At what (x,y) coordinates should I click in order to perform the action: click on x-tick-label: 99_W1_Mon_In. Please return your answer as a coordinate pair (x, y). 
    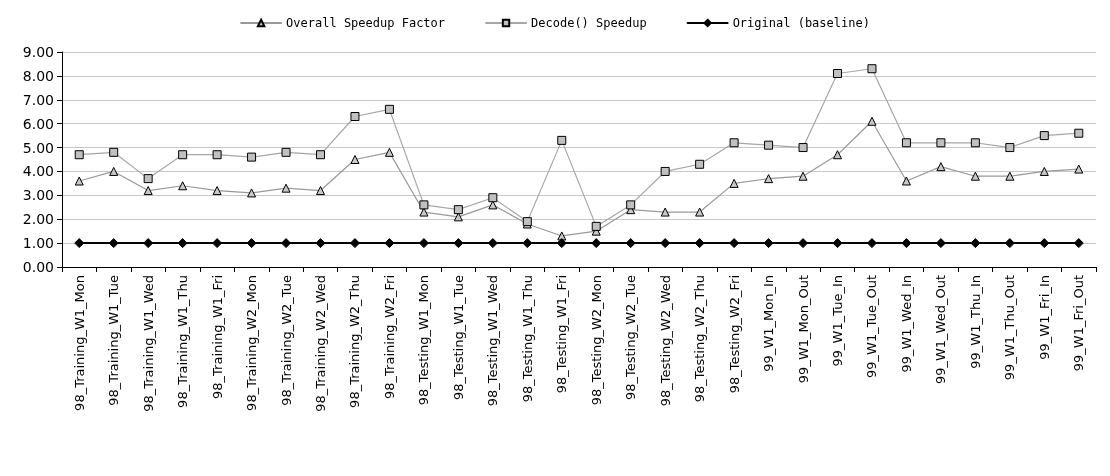
    Looking at the image, I should click on (769, 323).